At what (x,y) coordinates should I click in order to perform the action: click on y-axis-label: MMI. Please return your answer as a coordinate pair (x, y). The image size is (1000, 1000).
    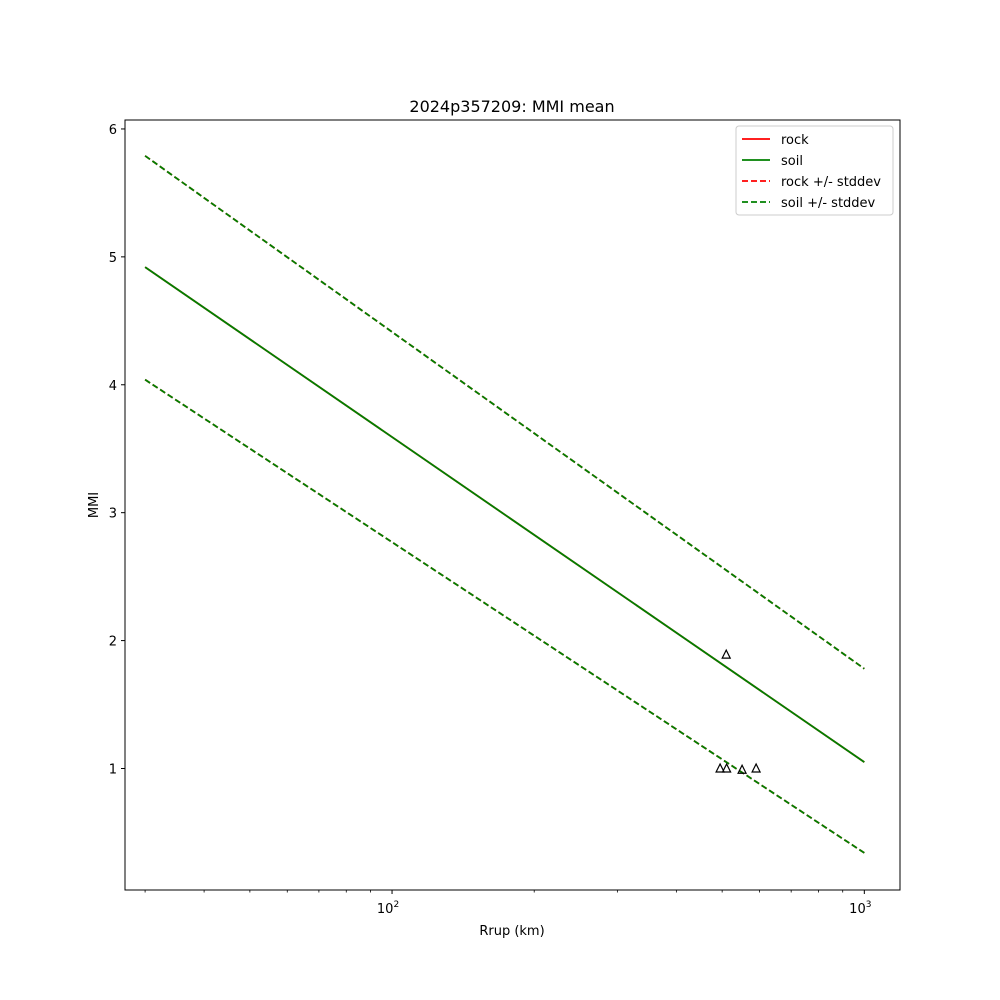
    Looking at the image, I should click on (94, 505).